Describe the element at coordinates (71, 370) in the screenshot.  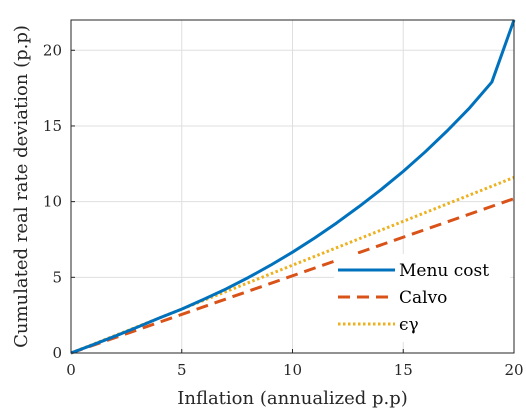
I see `x-tick-label: 0` at that location.